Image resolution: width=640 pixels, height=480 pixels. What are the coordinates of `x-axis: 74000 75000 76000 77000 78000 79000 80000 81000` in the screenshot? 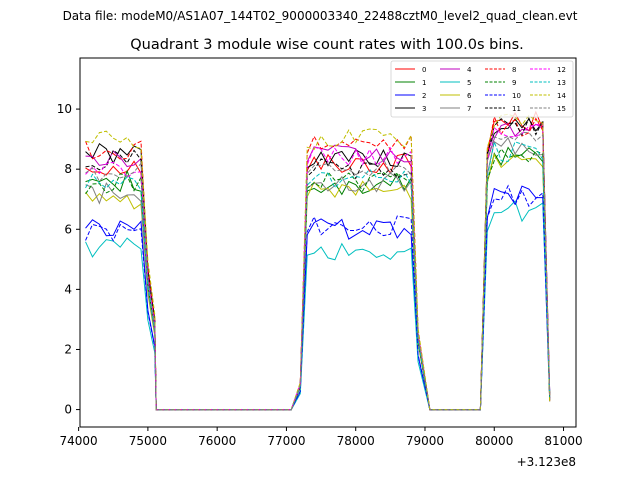 It's located at (321, 437).